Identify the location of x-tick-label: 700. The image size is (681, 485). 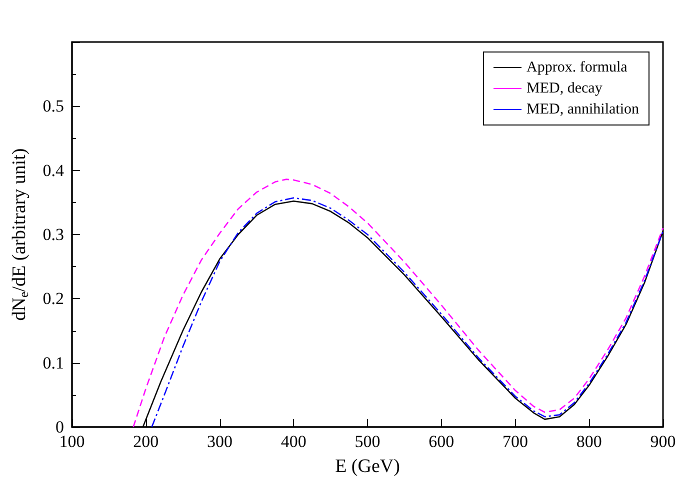
(515, 441).